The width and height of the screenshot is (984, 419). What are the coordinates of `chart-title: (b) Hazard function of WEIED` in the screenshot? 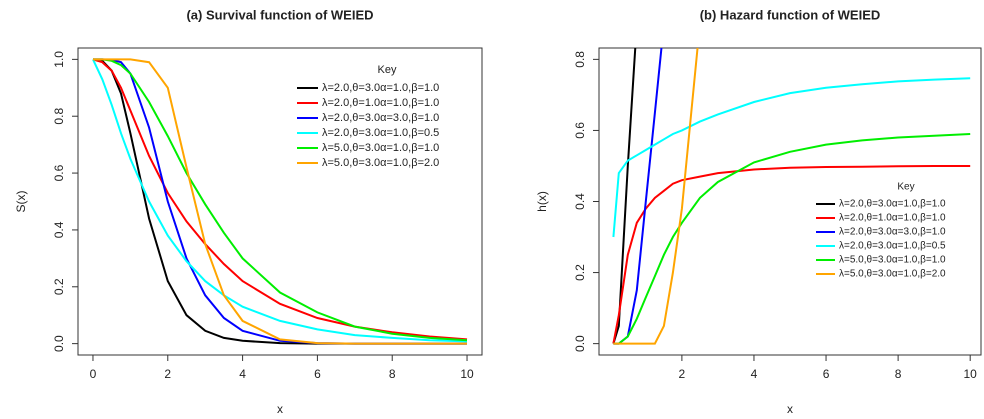 It's located at (790, 14).